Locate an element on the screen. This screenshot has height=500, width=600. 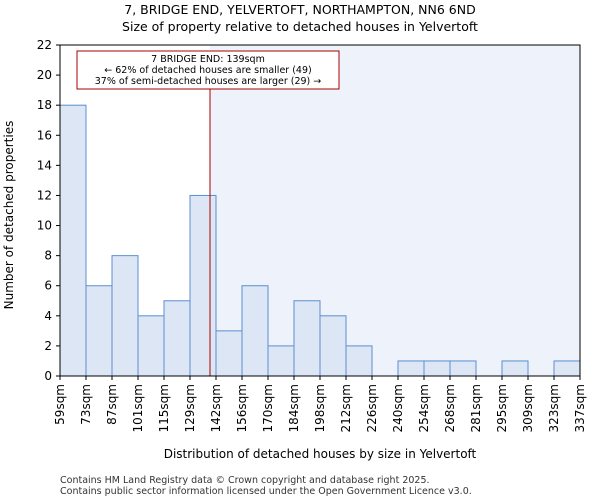
x-tick-label: 309sqm is located at coordinates (528, 408).